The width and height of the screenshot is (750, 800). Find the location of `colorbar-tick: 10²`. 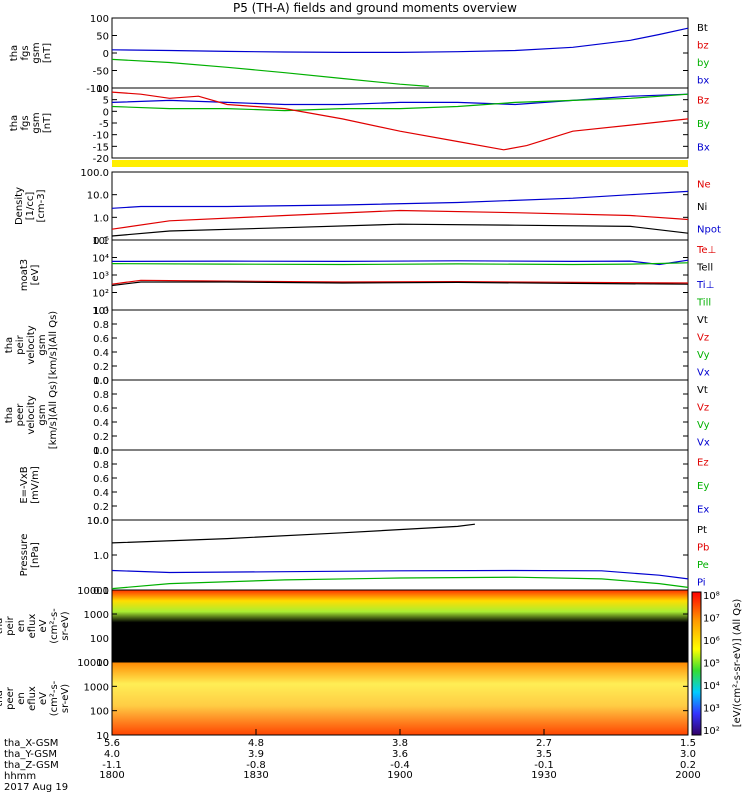

colorbar-tick: 10² is located at coordinates (711, 731).